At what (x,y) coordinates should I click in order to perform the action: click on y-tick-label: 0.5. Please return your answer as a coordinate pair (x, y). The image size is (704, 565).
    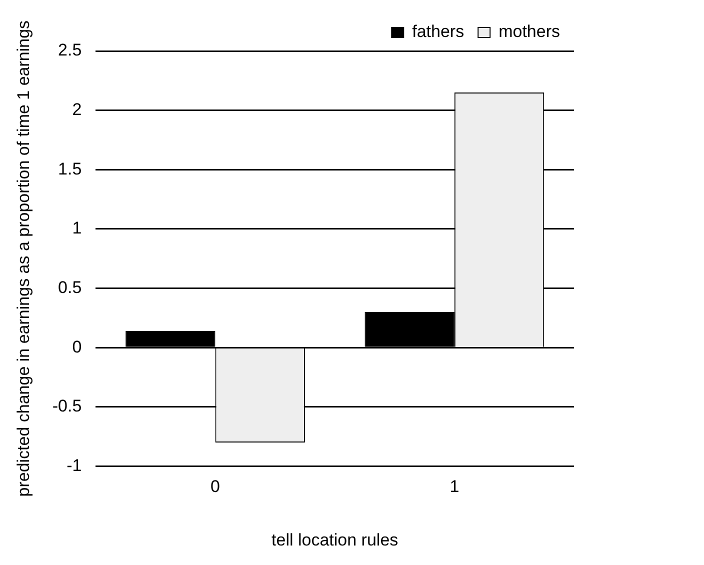
    Looking at the image, I should click on (70, 287).